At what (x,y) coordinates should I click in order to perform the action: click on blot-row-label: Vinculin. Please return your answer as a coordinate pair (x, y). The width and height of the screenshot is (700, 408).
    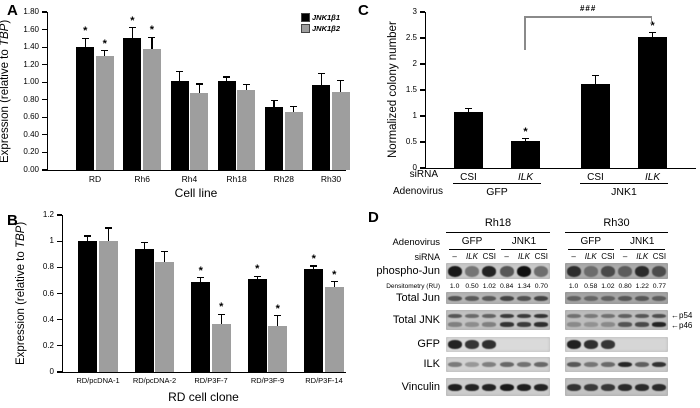
    Looking at the image, I should click on (420, 386).